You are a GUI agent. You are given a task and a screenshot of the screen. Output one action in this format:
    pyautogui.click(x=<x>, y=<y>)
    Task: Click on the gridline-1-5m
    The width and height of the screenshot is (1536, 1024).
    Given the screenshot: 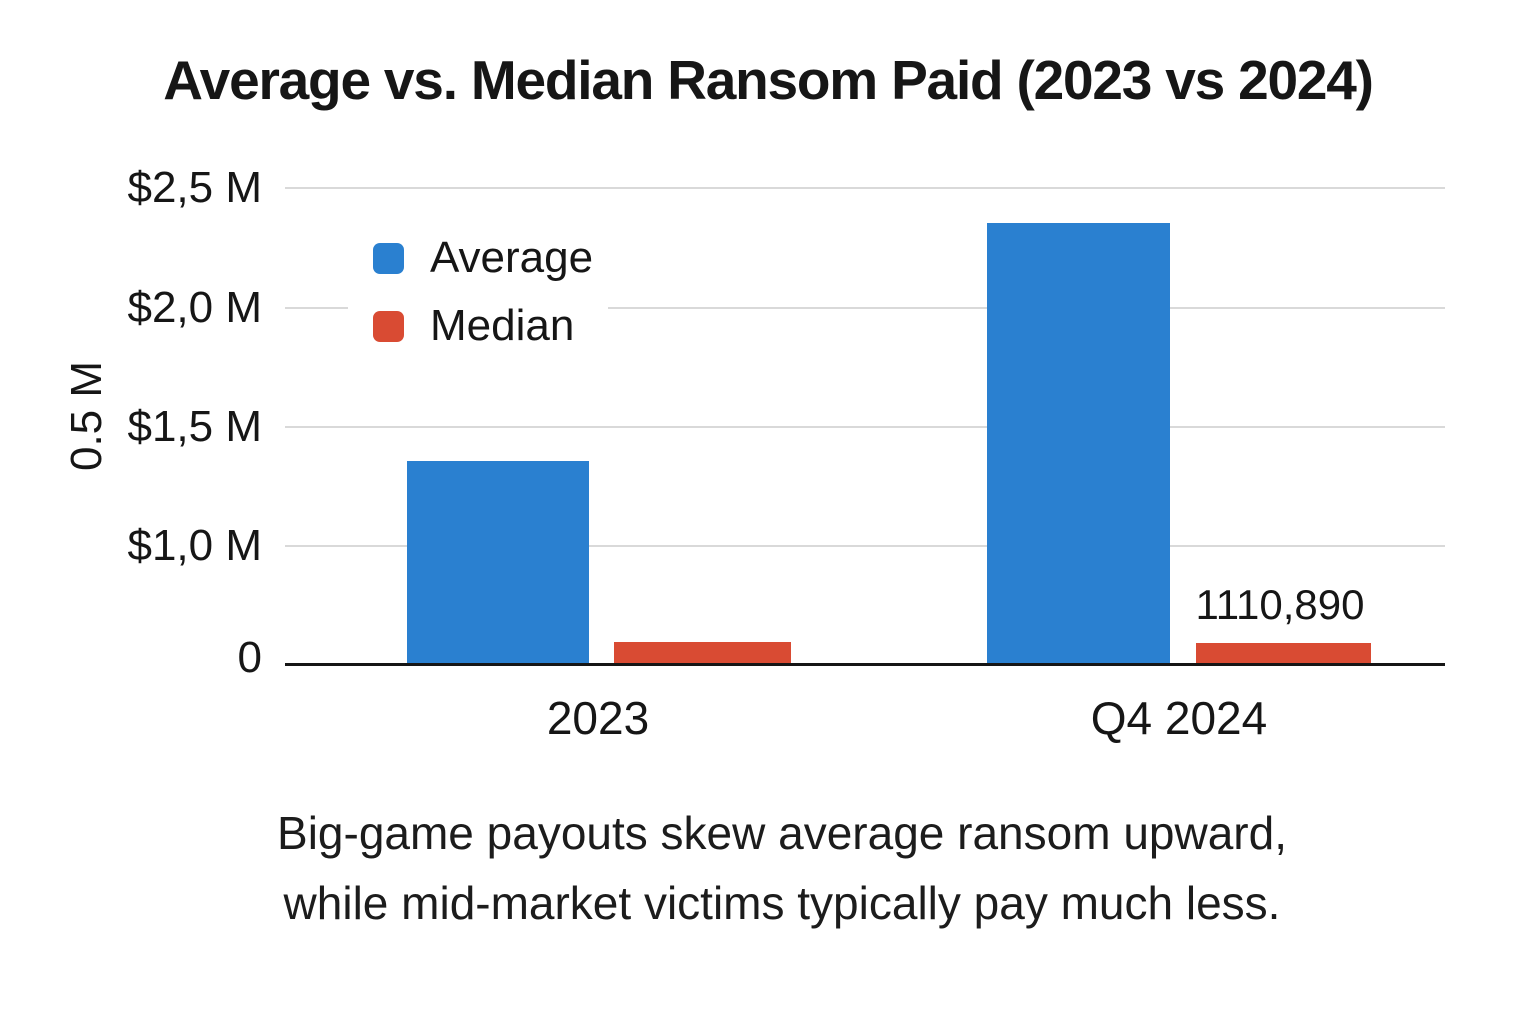 What is the action you would take?
    pyautogui.click(x=865, y=427)
    